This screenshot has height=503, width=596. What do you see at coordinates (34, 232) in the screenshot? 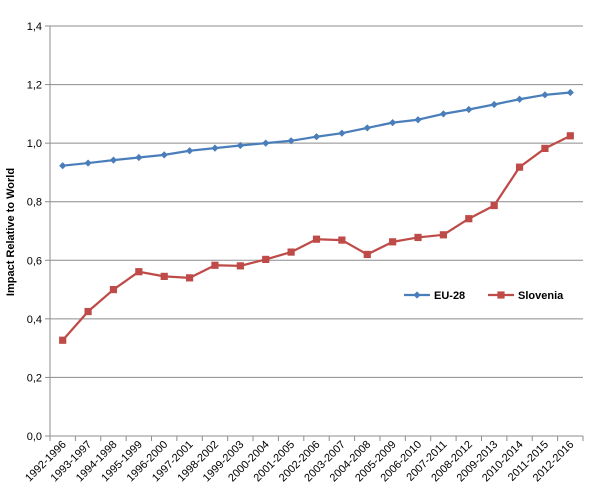
I see `y-tick-labels: 0,0 0,2 0,4 0,6 0,8 1,0 1,2 1,4` at bounding box center [34, 232].